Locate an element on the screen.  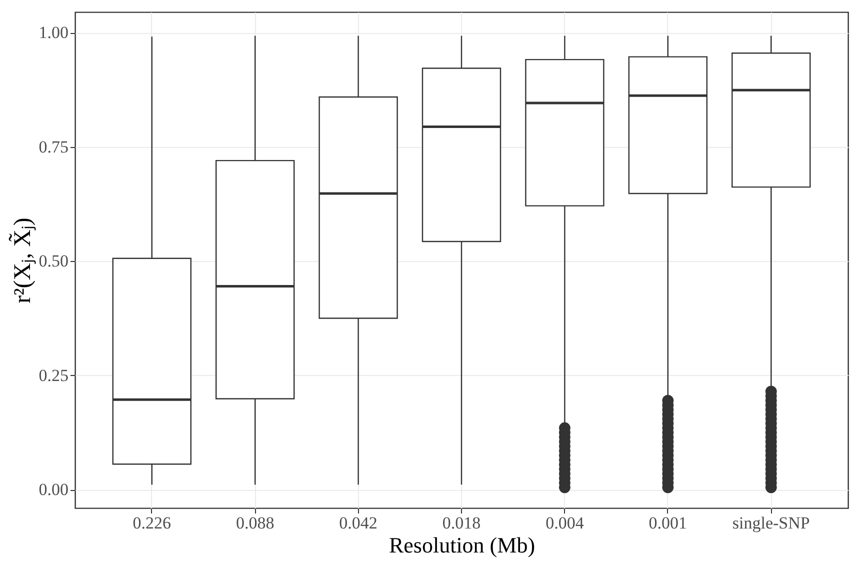
x-tick-label: 0.088 is located at coordinates (255, 523).